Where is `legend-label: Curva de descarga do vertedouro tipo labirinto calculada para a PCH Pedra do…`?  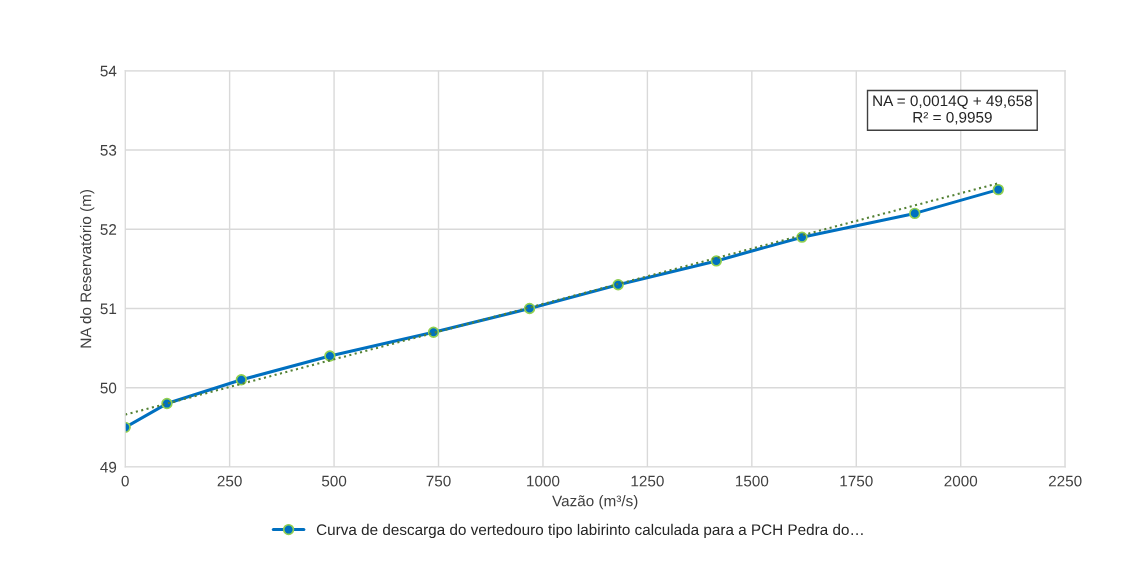
legend-label: Curva de descarga do vertedouro tipo labirinto calculada para a PCH Pedra do… is located at coordinates (589, 531).